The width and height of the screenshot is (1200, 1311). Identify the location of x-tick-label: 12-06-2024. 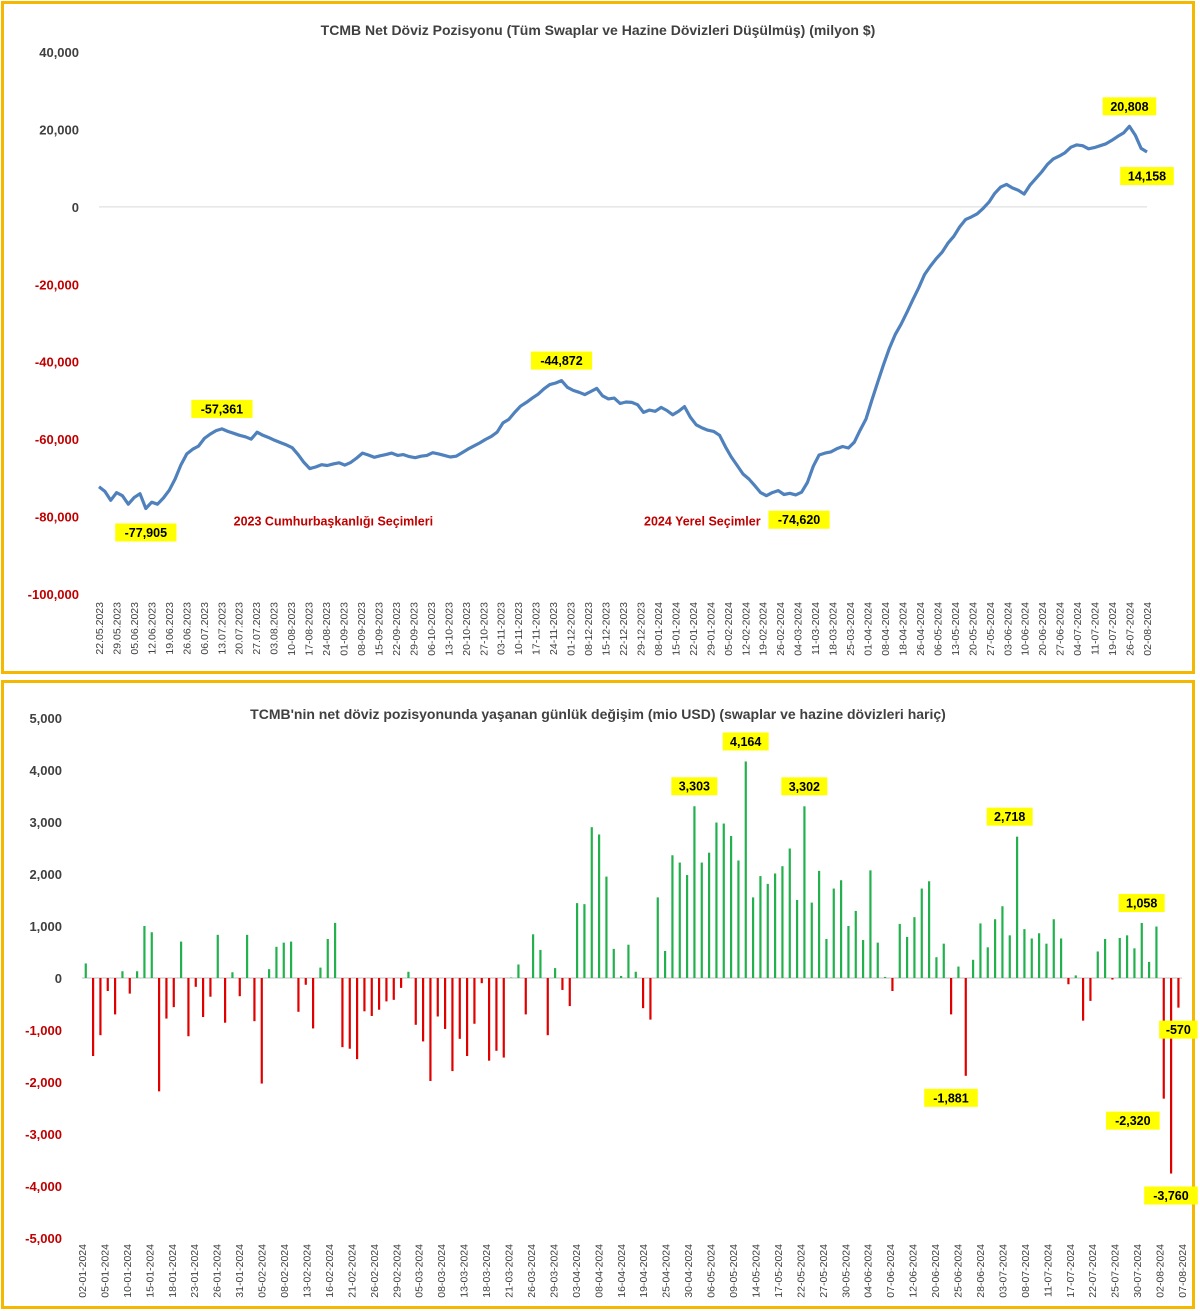
(914, 1271).